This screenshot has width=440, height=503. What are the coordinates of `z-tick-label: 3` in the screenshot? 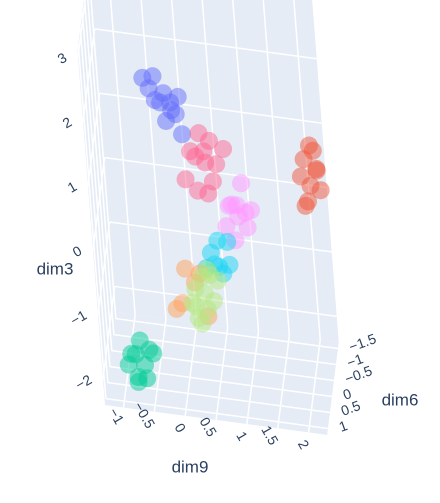 It's located at (62, 58).